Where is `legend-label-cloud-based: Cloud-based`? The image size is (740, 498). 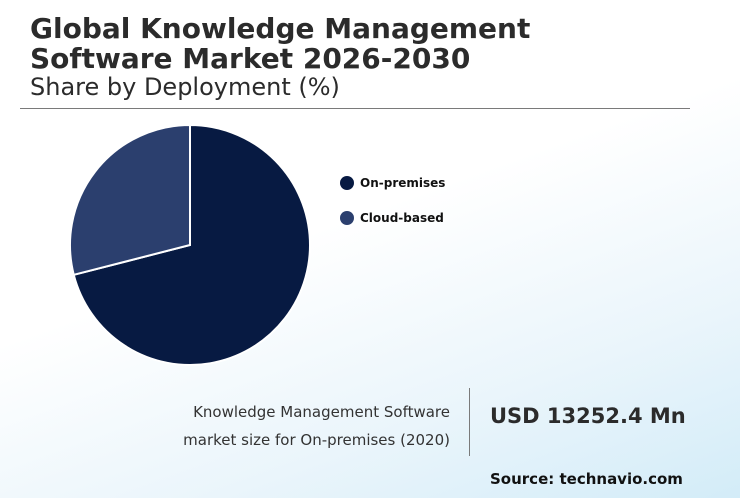
legend-label-cloud-based: Cloud-based is located at coordinates (402, 218).